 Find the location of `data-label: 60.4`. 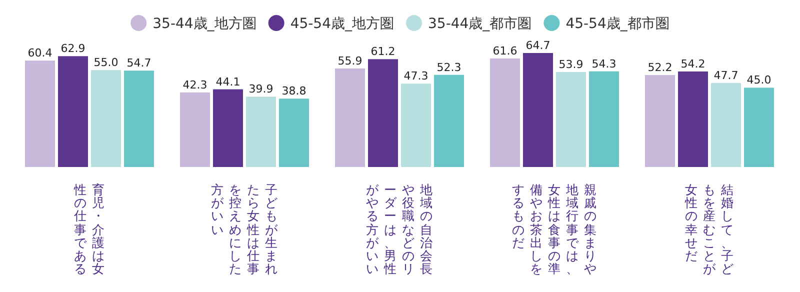

data-label: 60.4 is located at coordinates (40, 53).